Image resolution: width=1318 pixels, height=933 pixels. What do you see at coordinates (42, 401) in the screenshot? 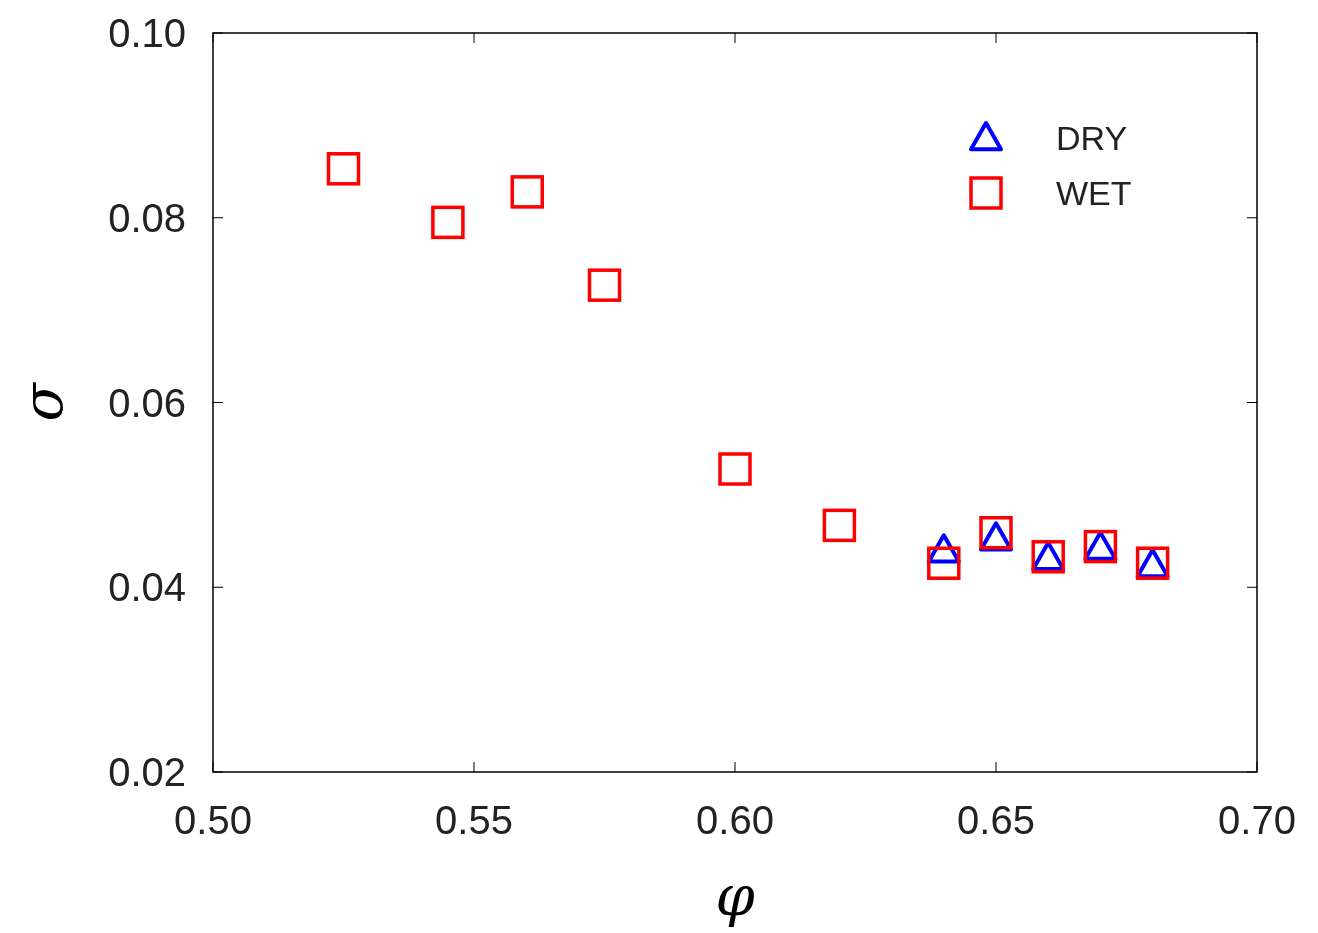
I see `y-axis-title: σ` at bounding box center [42, 401].